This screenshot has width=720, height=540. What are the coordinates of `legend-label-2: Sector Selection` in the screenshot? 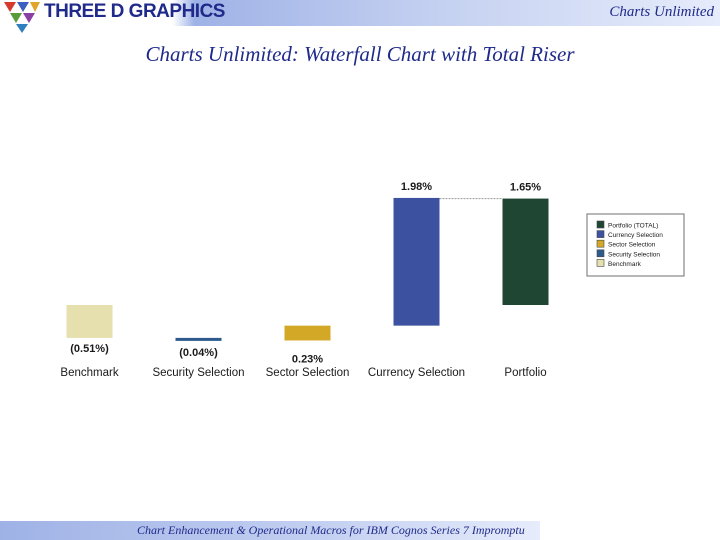 It's located at (632, 245).